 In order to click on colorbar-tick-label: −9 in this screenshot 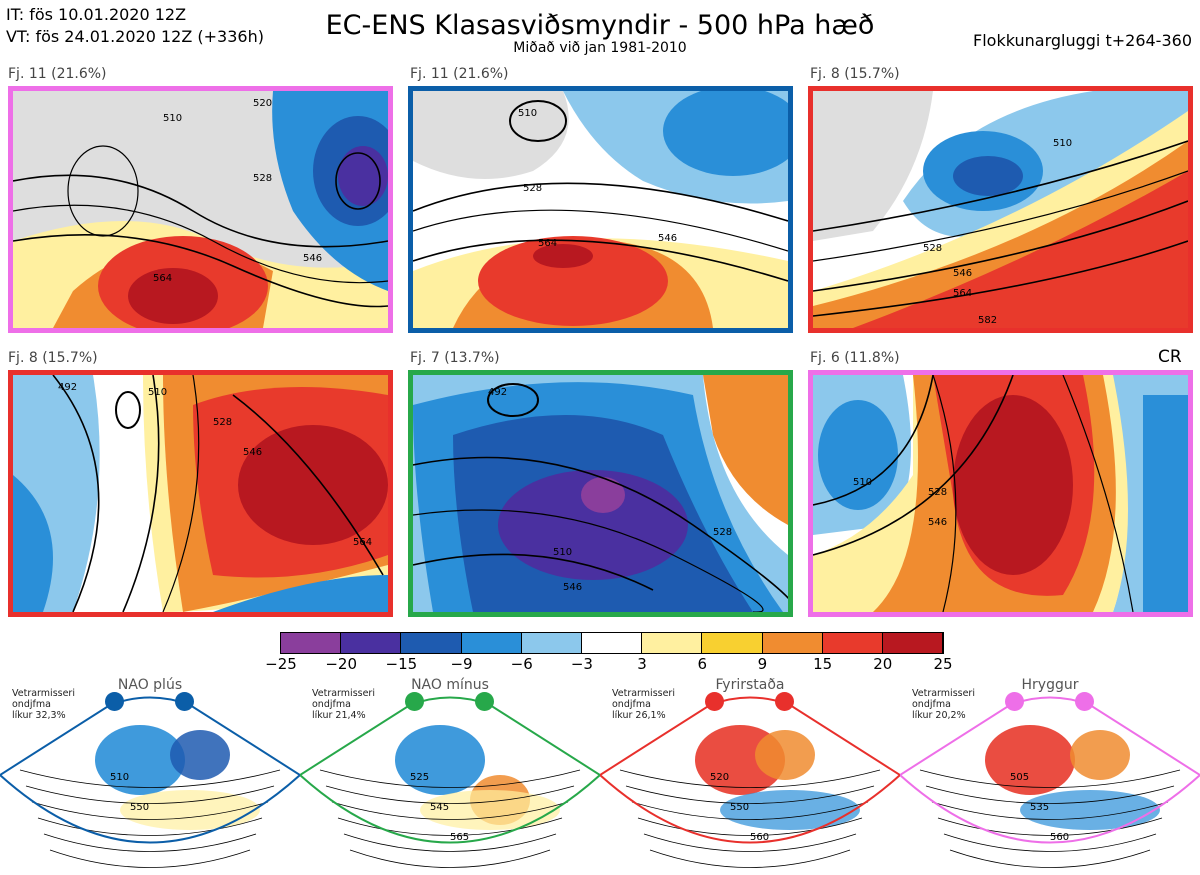, I will do `click(461, 664)`.